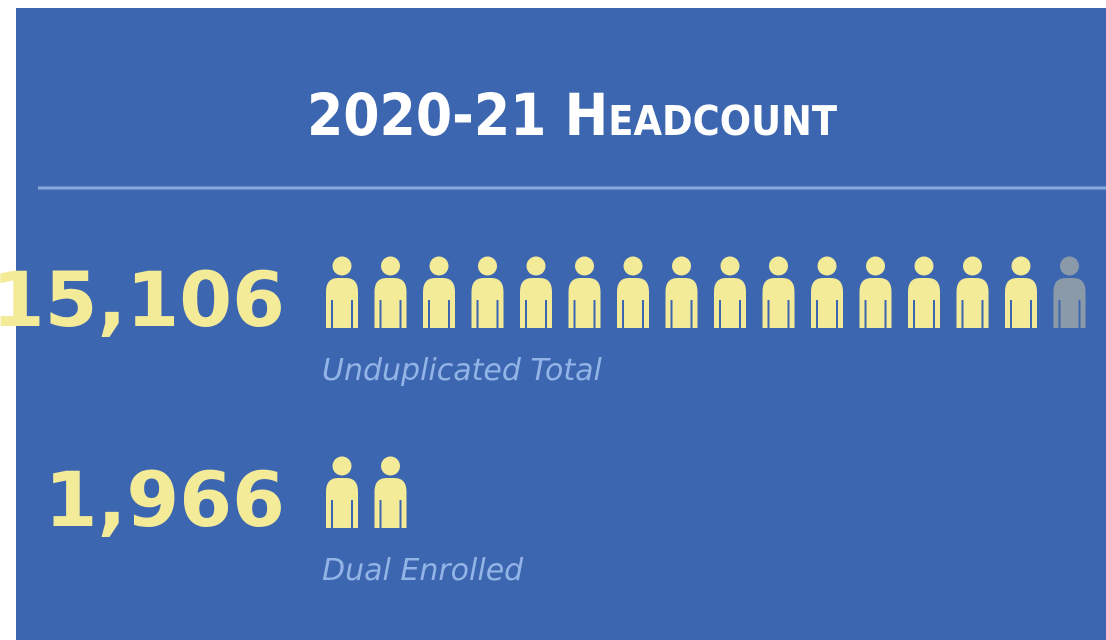 This screenshot has height=640, width=1106. I want to click on item-label: Unduplicated Total, so click(462, 370).